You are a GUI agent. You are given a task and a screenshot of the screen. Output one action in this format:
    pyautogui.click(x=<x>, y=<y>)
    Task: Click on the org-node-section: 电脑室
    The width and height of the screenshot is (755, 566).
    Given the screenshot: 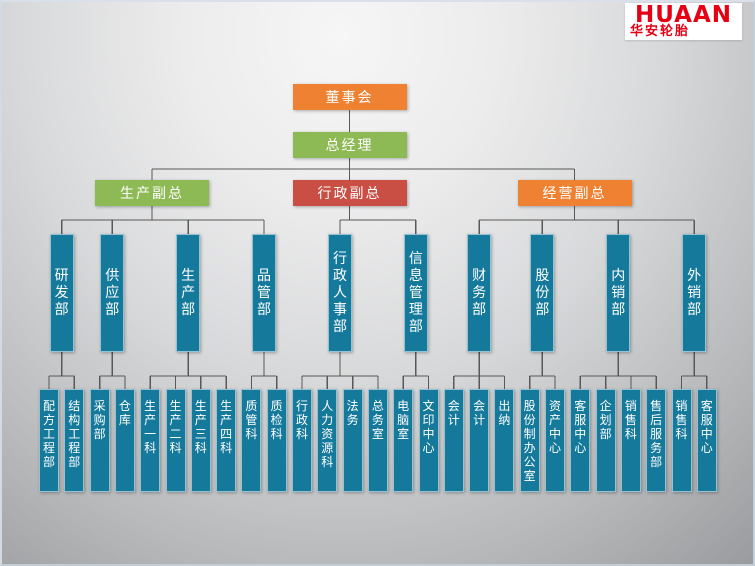 What is the action you would take?
    pyautogui.click(x=403, y=440)
    